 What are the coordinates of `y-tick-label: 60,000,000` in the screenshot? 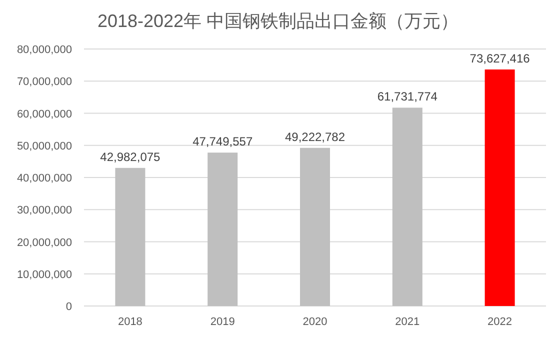 It's located at (44, 114).